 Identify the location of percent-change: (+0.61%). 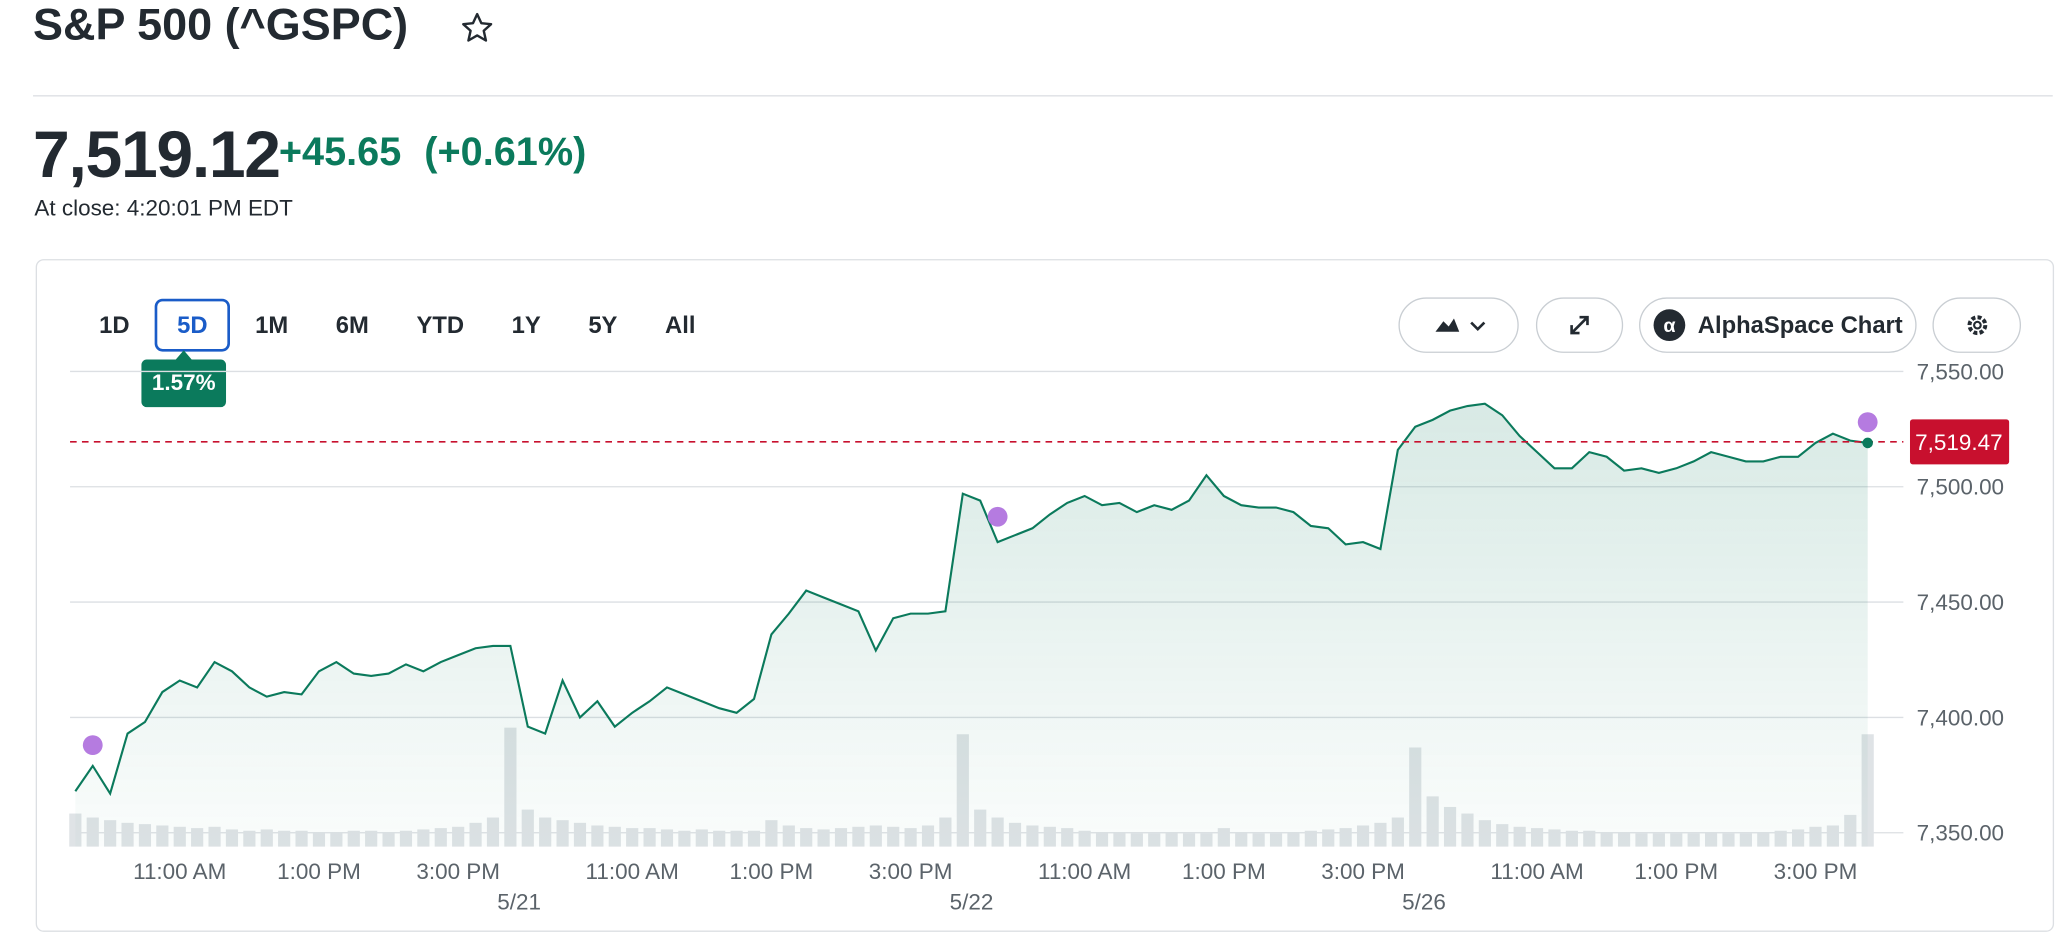
(505, 152).